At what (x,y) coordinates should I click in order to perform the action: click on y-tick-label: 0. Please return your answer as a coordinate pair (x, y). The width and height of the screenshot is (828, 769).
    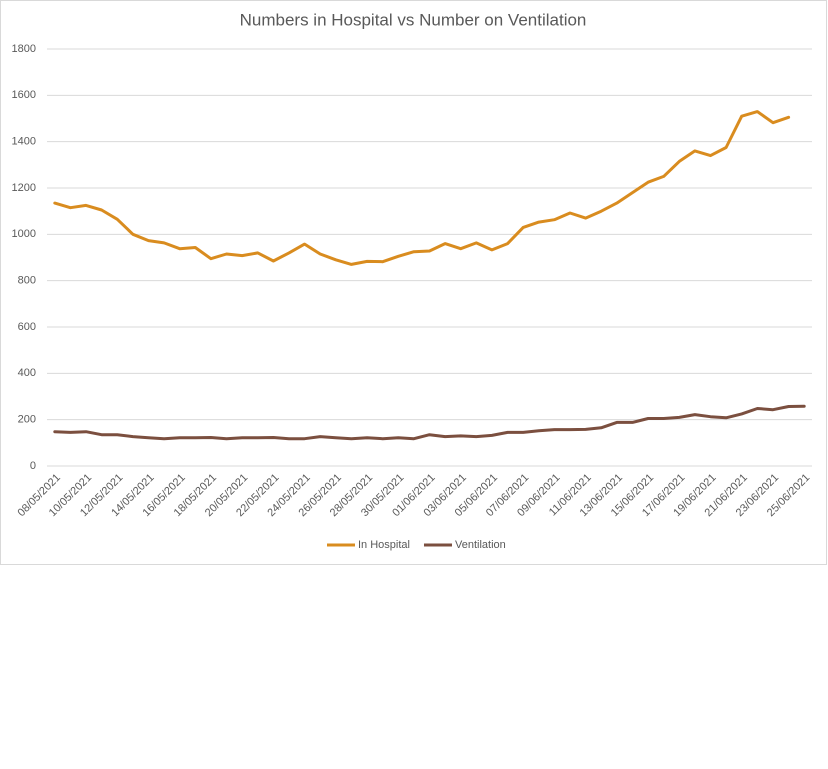
    Looking at the image, I should click on (33, 466).